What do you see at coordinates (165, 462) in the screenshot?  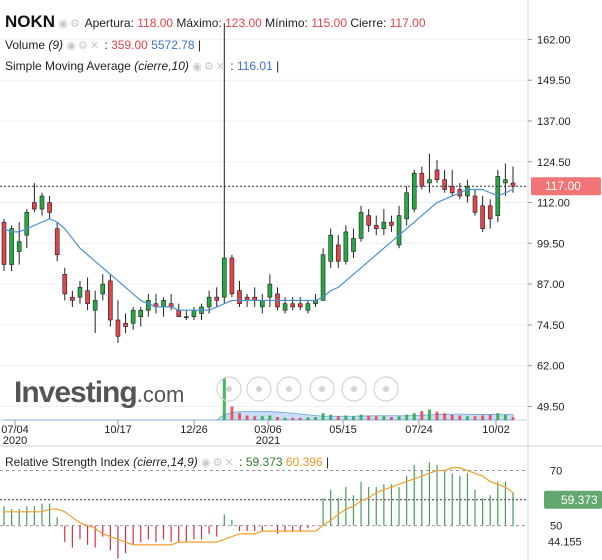 I see `rsi-param: (cierre,14,9)` at bounding box center [165, 462].